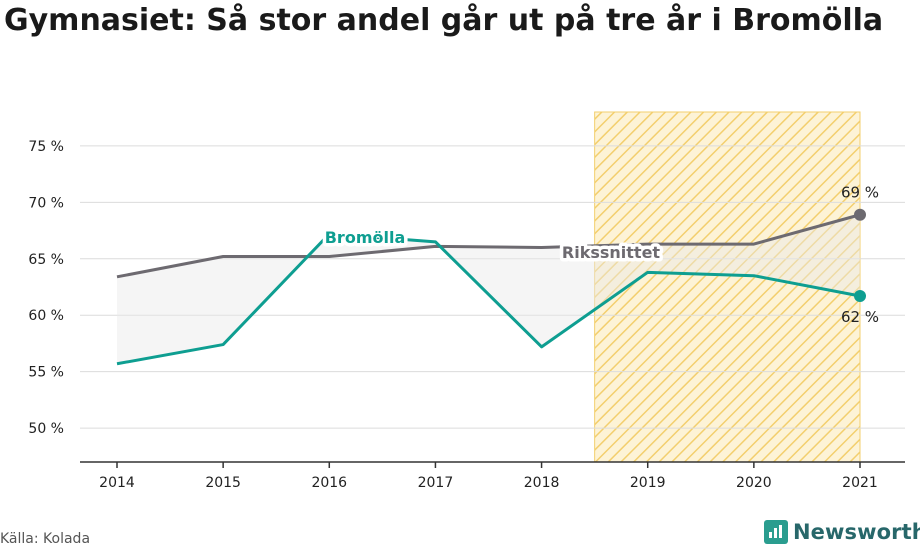  What do you see at coordinates (488, 246) in the screenshot?
I see `series-line-rikssnittet` at bounding box center [488, 246].